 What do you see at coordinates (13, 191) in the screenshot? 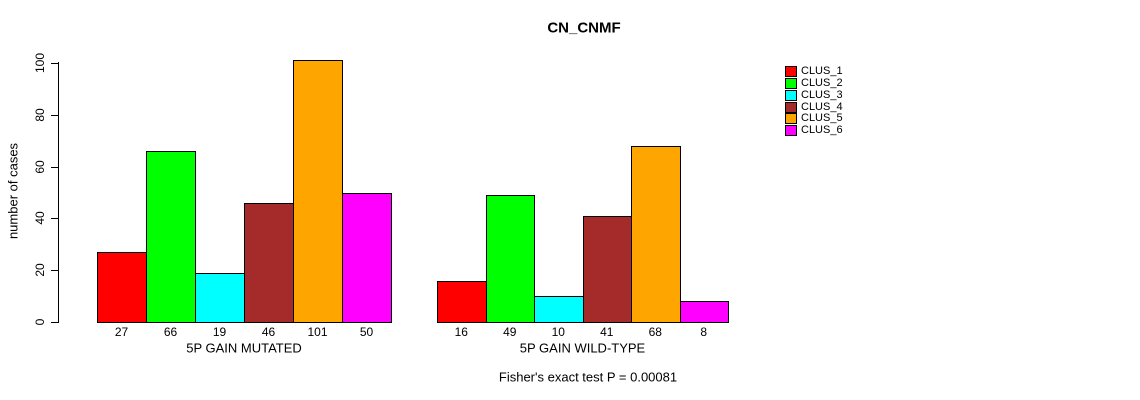
I see `y-axis-label: number of cases` at bounding box center [13, 191].